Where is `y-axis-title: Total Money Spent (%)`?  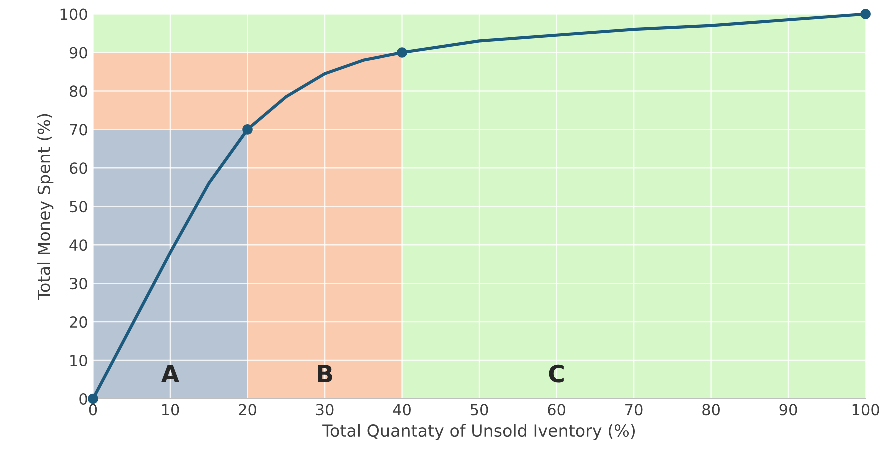 y-axis-title: Total Money Spent (%) is located at coordinates (46, 207).